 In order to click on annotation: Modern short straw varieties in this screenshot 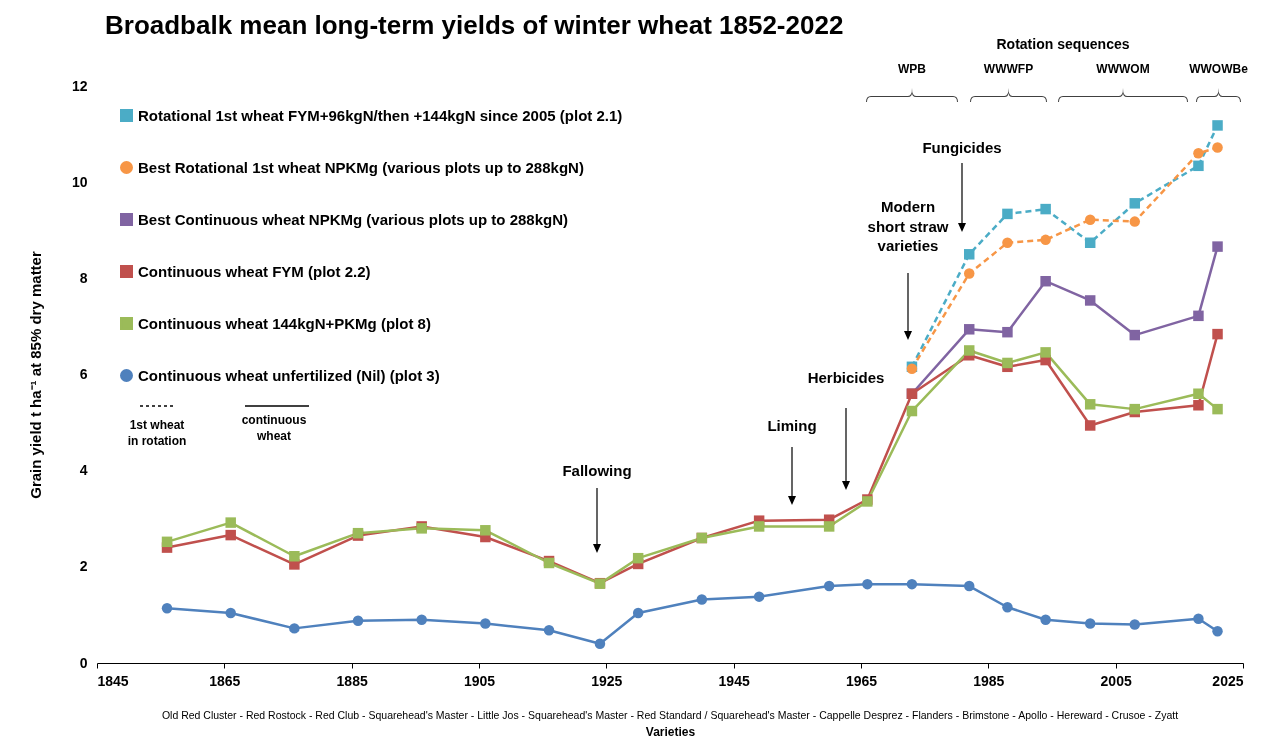, I will do `click(908, 226)`.